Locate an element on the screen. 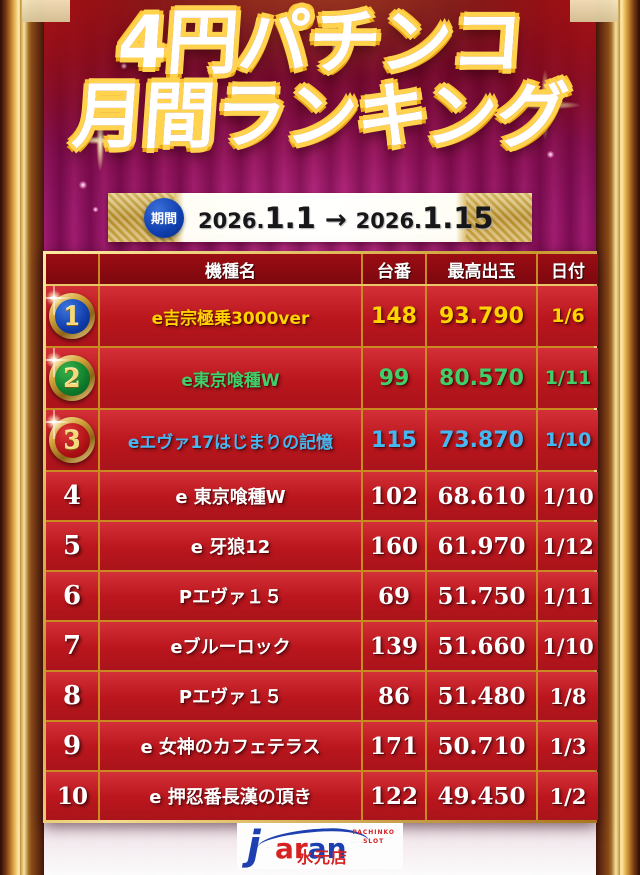 The image size is (640, 875). date-cell: 1/8 is located at coordinates (567, 696).